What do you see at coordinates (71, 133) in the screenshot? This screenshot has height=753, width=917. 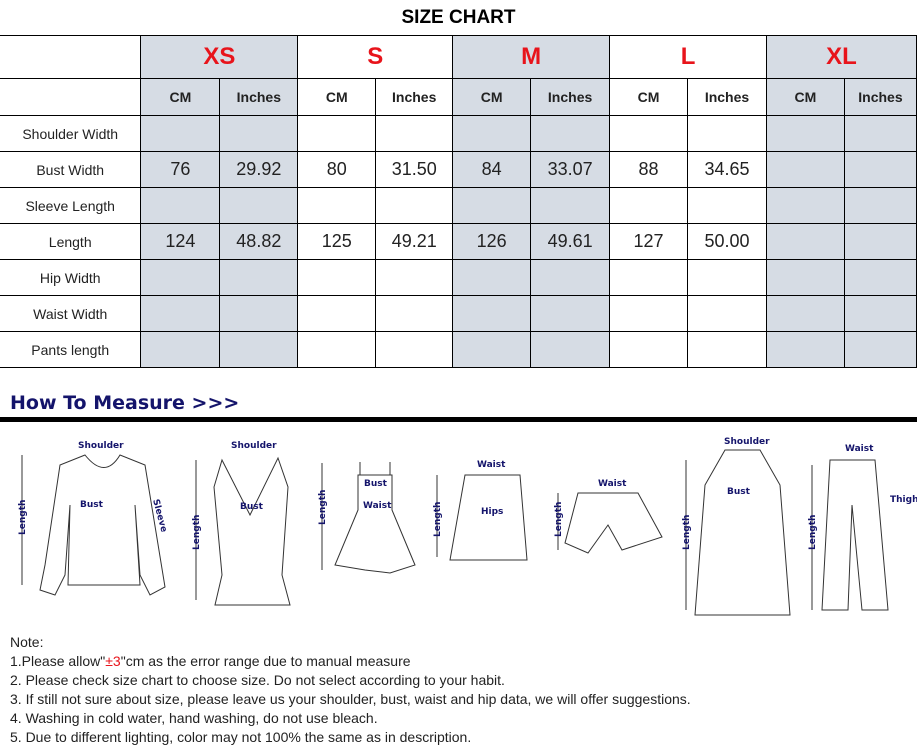 I see `row-label: Shoulder Width` at bounding box center [71, 133].